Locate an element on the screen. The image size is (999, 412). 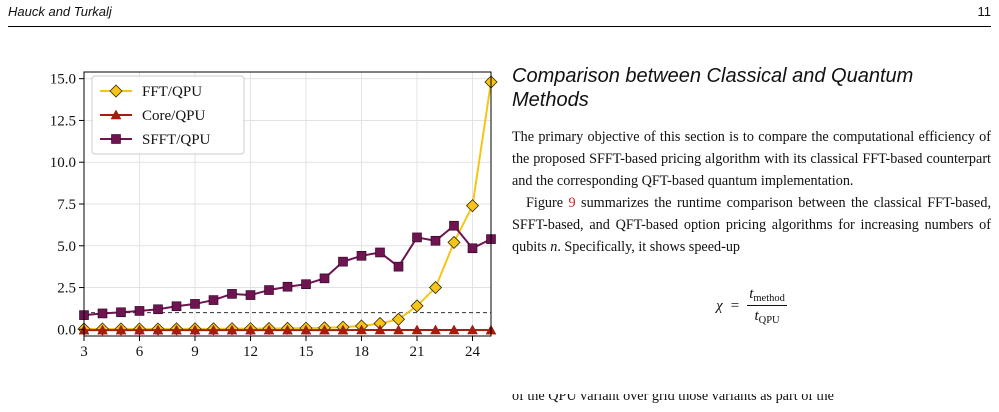
x-tick-label: 3 is located at coordinates (84, 352).